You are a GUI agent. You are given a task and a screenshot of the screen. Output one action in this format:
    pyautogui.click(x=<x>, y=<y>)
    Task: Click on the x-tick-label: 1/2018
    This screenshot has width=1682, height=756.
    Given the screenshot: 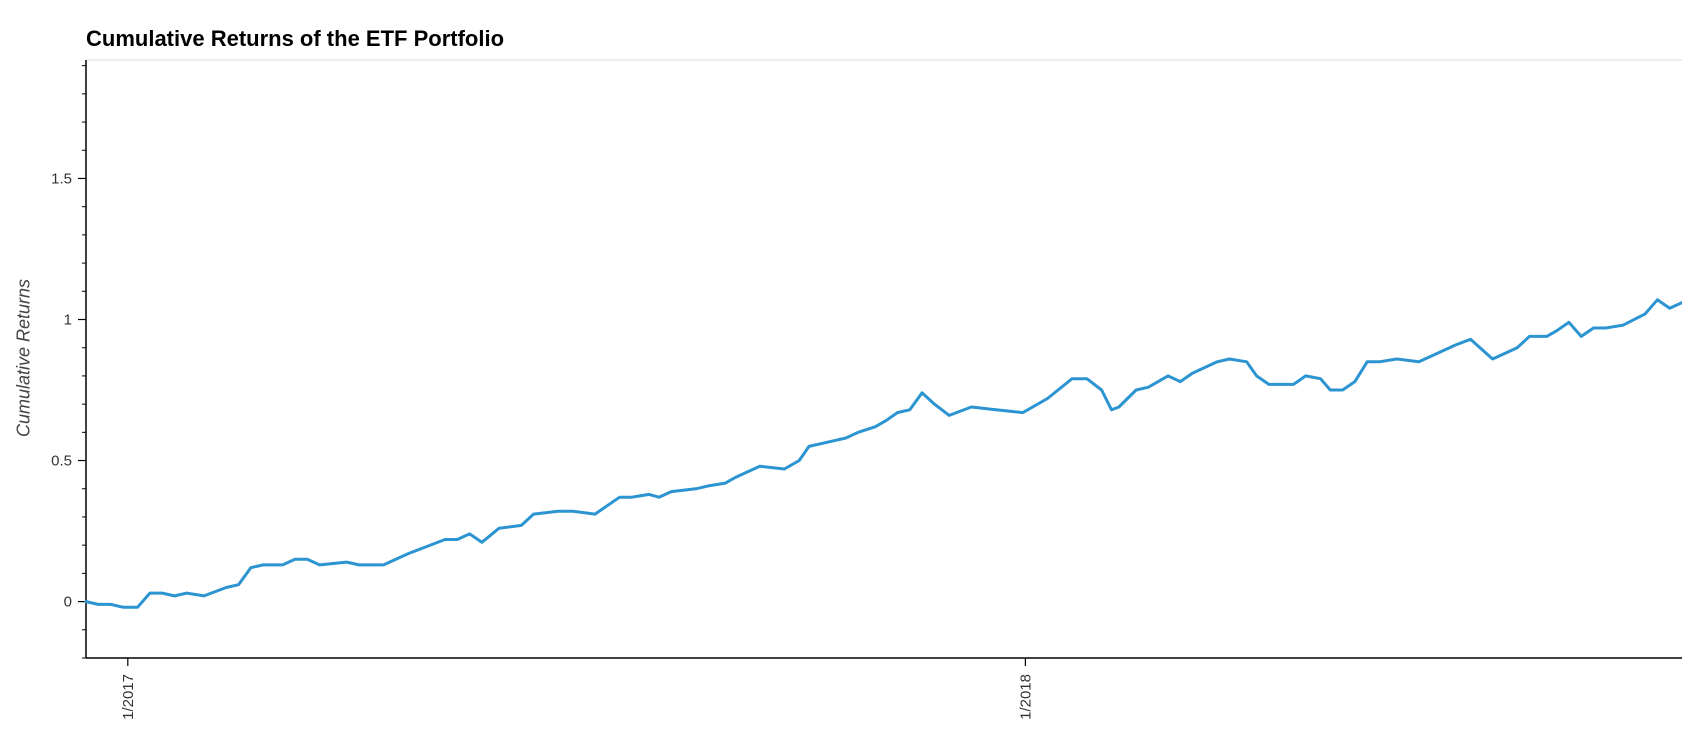 What is the action you would take?
    pyautogui.click(x=1025, y=697)
    